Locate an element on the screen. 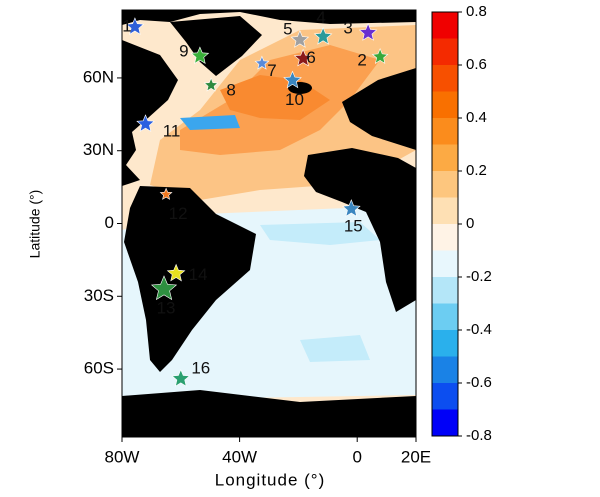  y-tick-label: 30N is located at coordinates (98, 149).